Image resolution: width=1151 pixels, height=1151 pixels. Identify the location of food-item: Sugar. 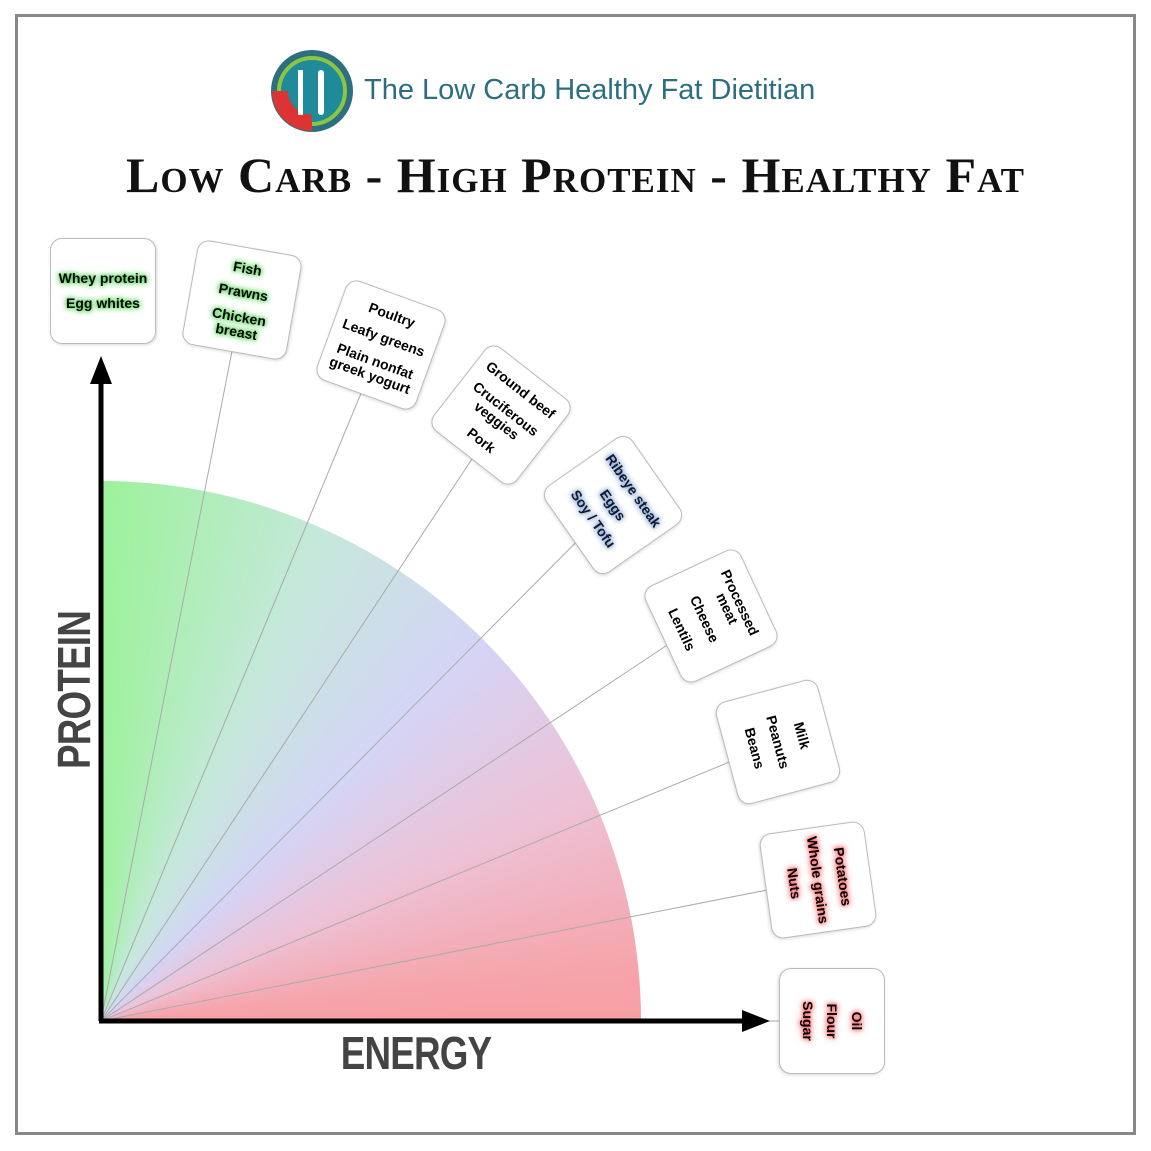
(807, 1021).